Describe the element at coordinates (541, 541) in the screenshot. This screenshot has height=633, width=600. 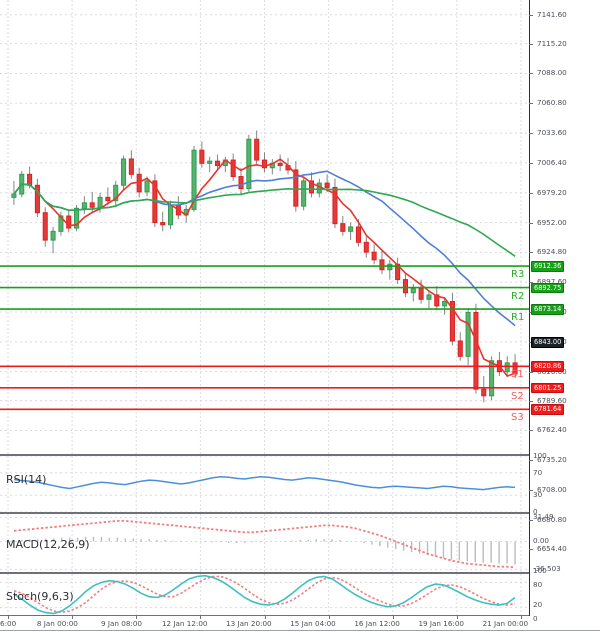
I see `macd-tick-label: 0.00` at that location.